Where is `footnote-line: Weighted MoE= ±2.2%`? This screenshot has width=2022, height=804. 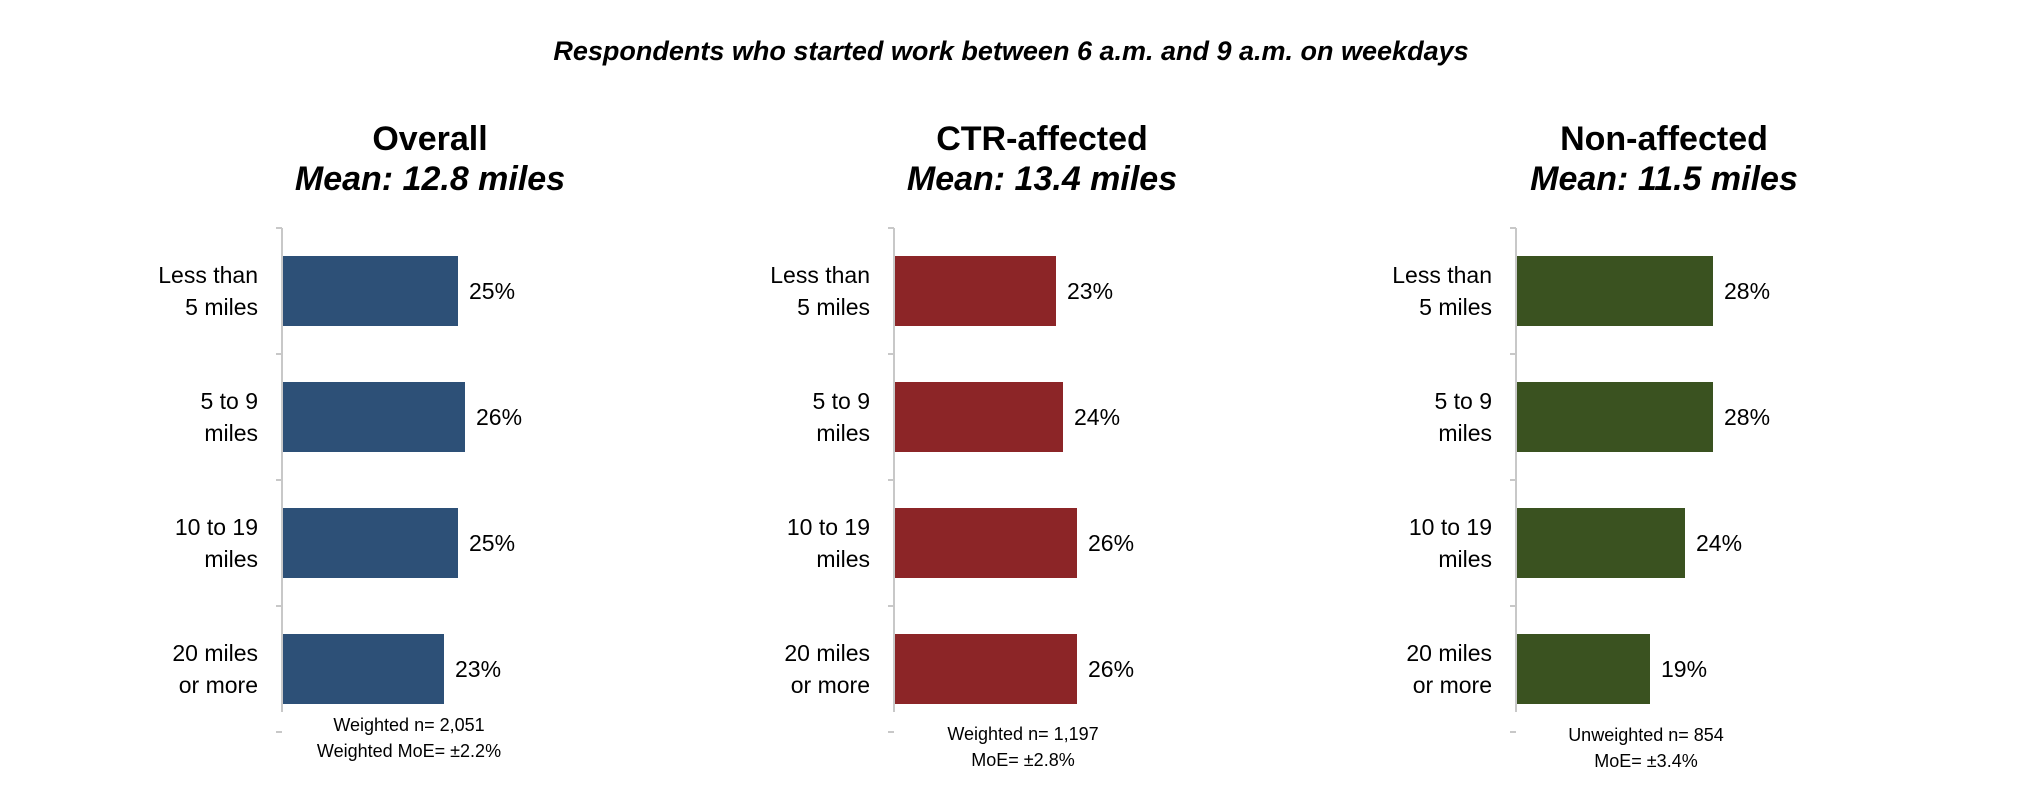
footnote-line: Weighted MoE= ±2.2% is located at coordinates (409, 751).